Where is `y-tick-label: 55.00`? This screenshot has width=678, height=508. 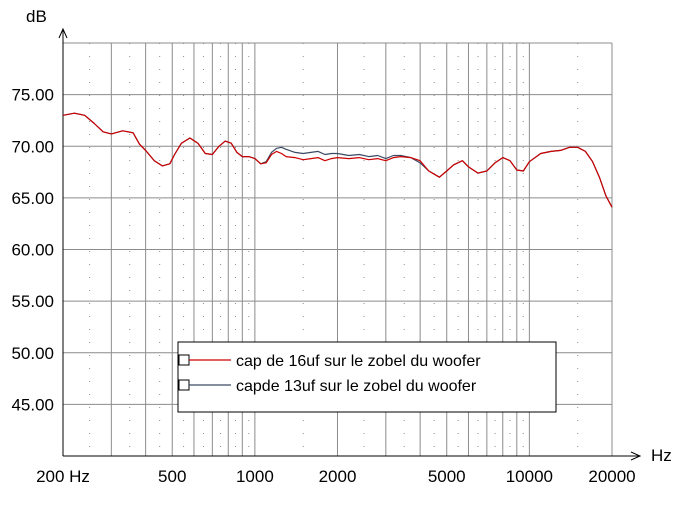 y-tick-label: 55.00 is located at coordinates (32, 301).